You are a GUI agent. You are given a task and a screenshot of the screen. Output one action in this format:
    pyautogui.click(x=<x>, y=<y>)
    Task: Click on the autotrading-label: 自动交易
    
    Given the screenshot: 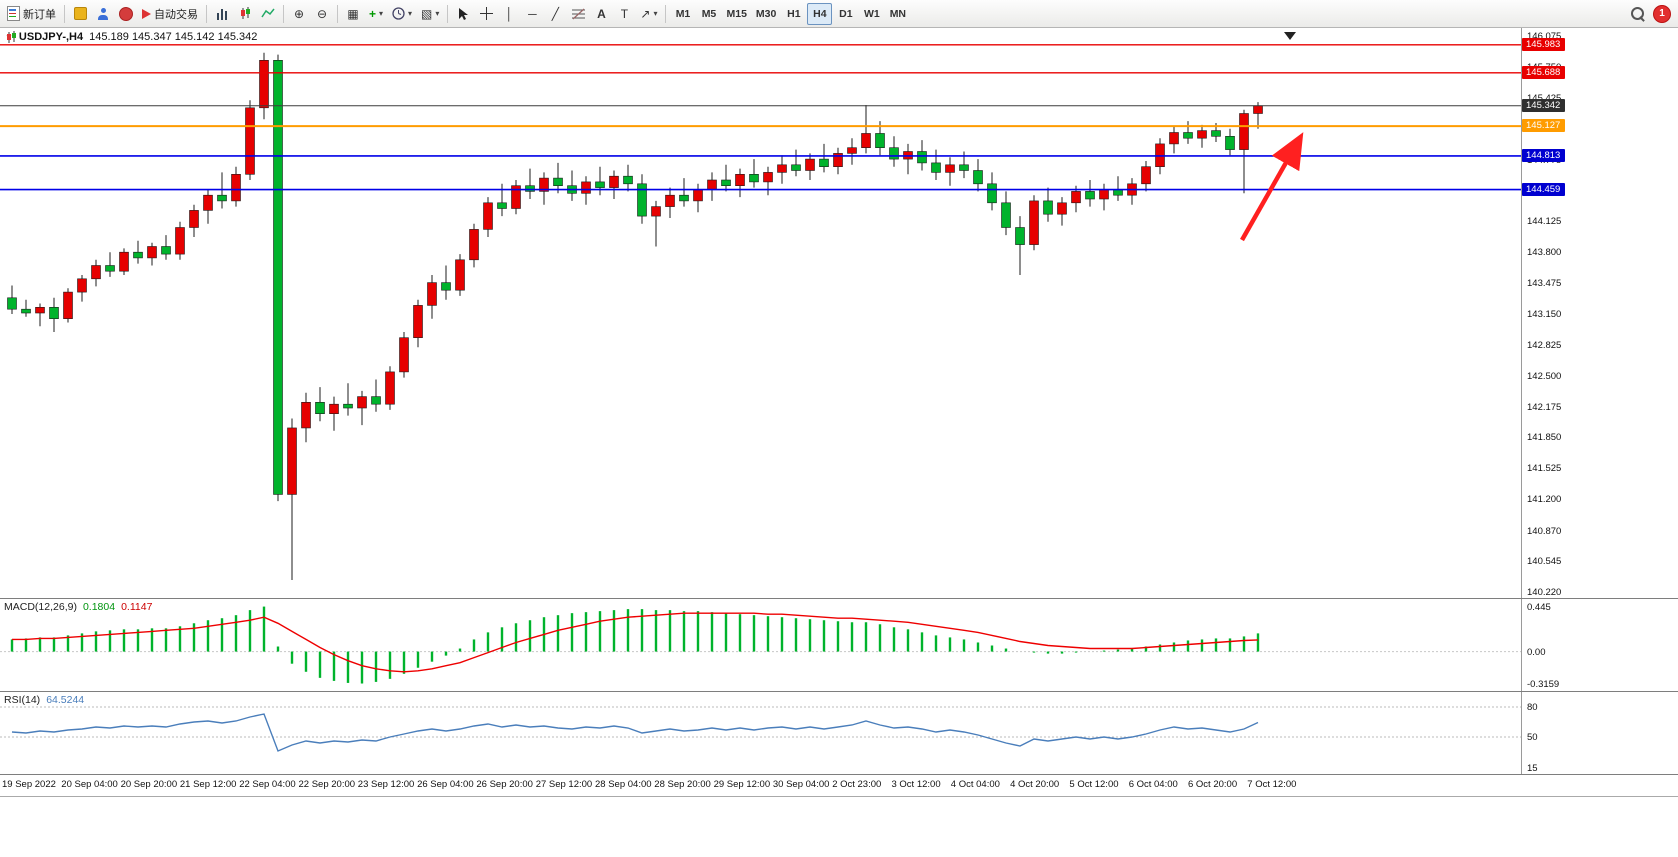 What is the action you would take?
    pyautogui.click(x=176, y=14)
    